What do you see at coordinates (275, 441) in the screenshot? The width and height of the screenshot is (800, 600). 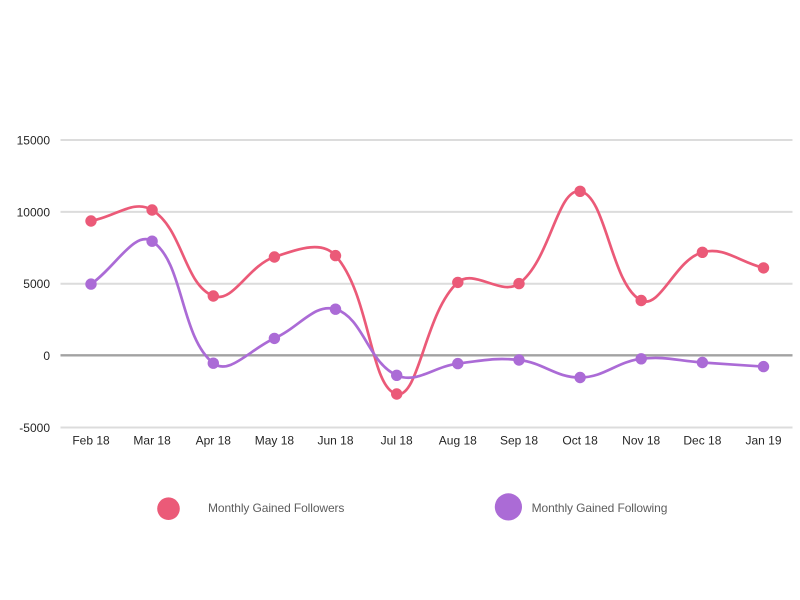 I see `svg-text: May 18` at bounding box center [275, 441].